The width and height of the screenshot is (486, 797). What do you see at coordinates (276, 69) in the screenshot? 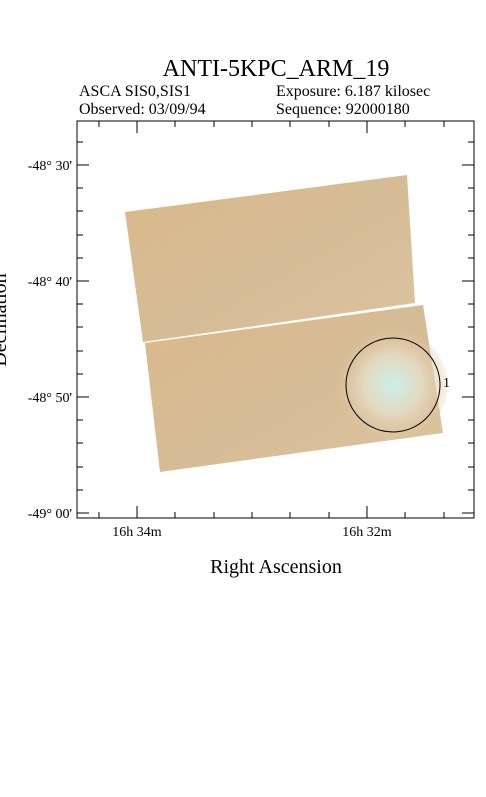
I see `title: ANTI-5KPC_ARM_19` at bounding box center [276, 69].